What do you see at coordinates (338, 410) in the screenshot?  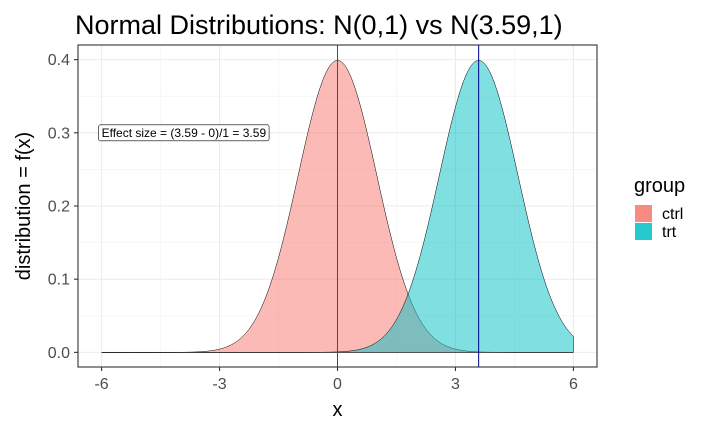 I see `x-axis-title: x` at bounding box center [338, 410].